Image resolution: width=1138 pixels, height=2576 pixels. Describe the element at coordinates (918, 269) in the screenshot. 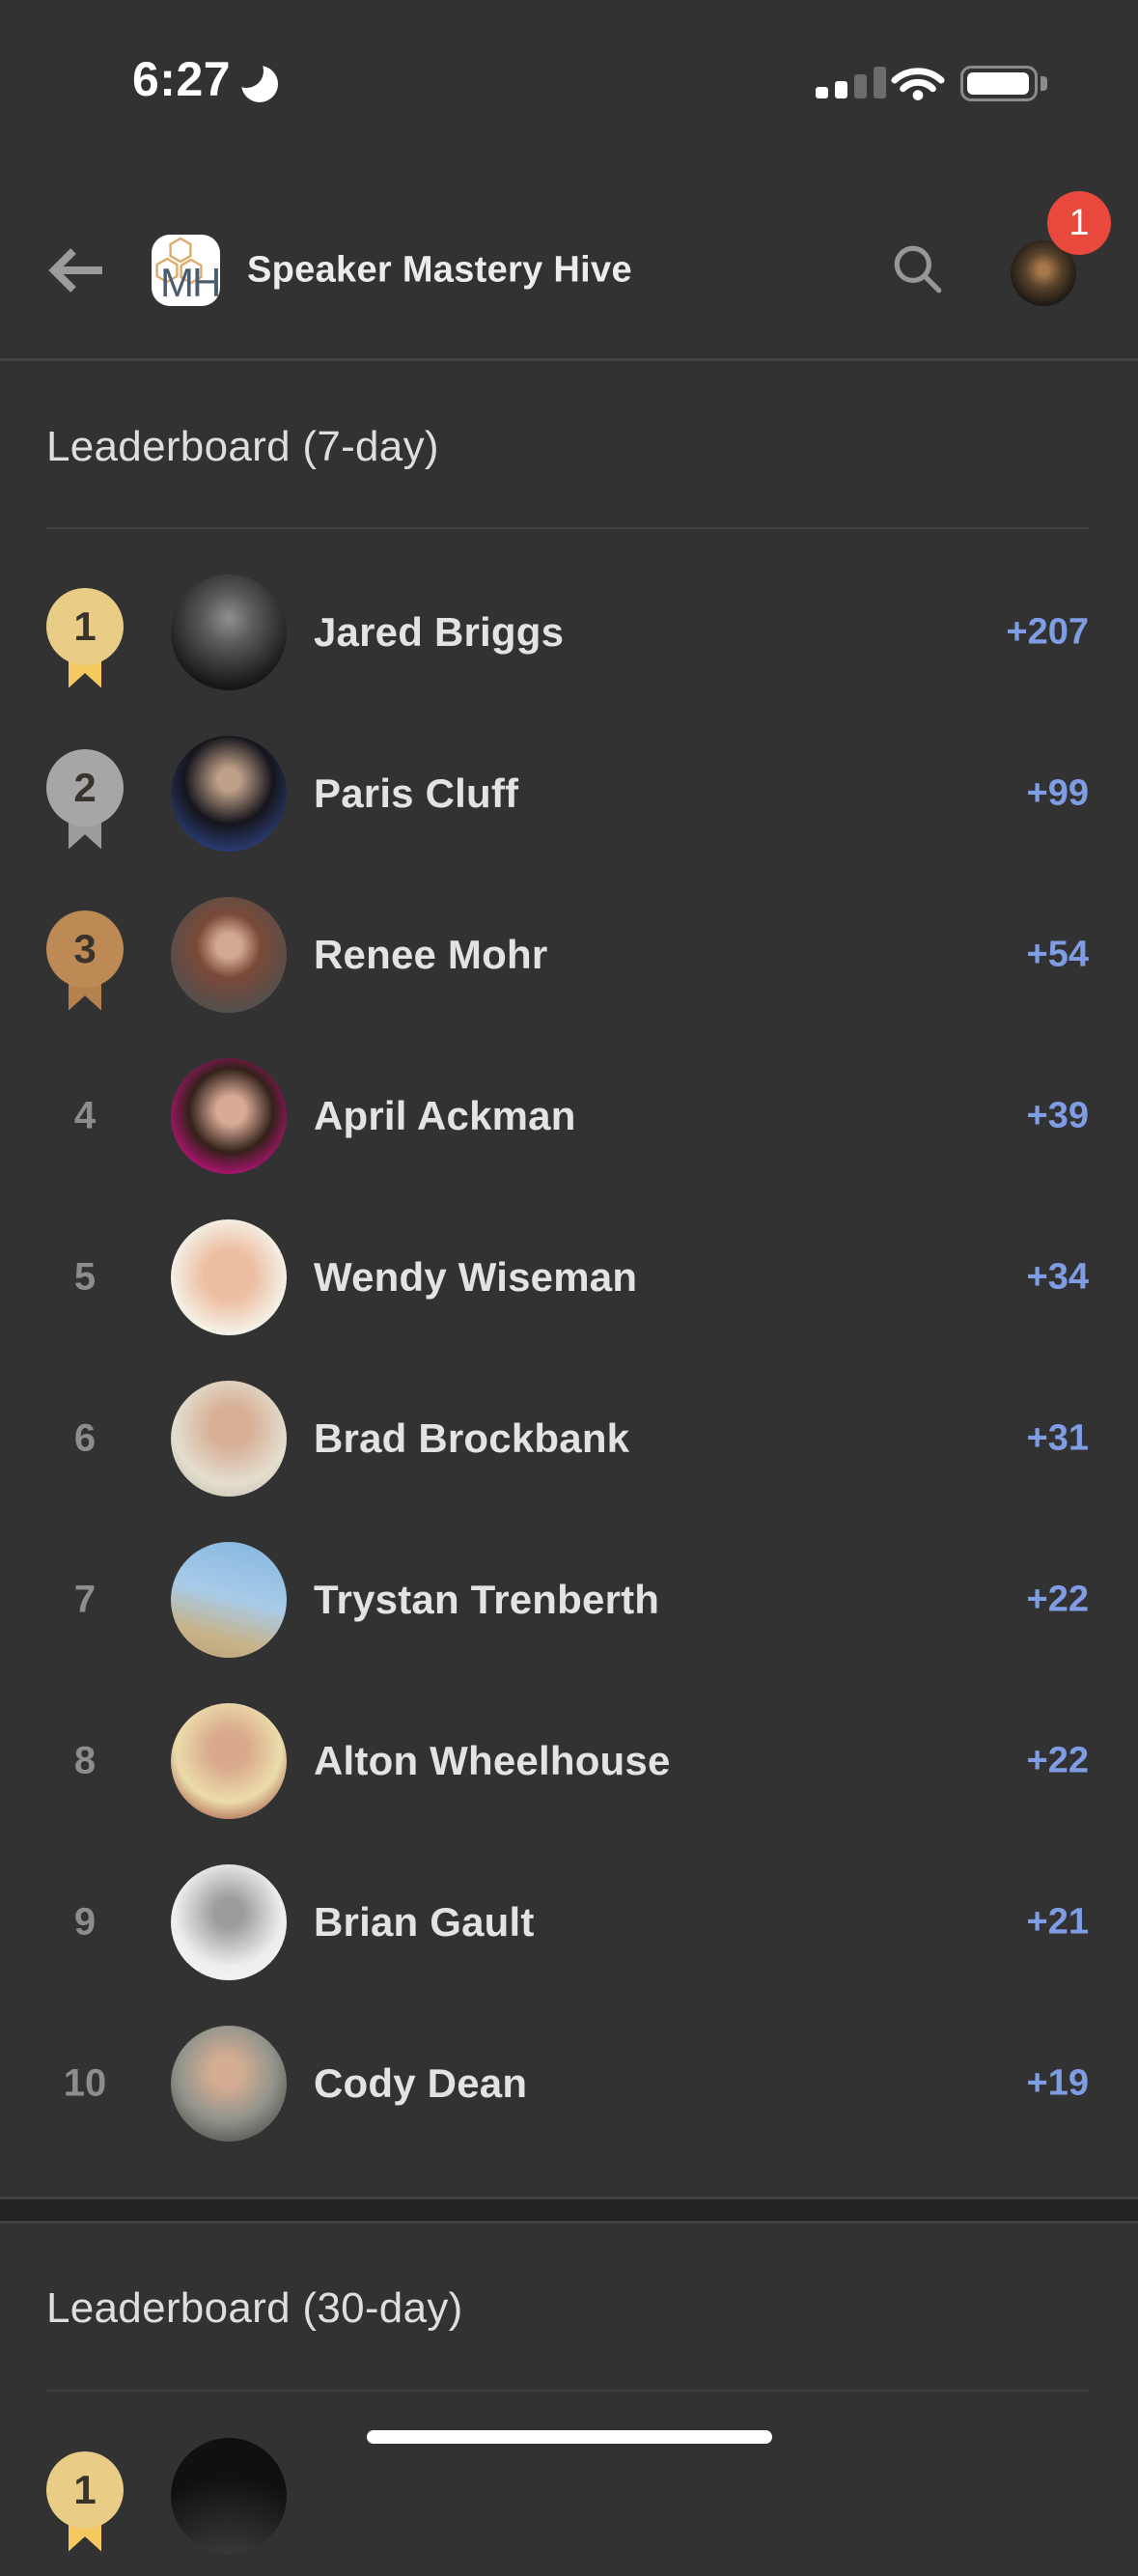

I see `search-icon` at that location.